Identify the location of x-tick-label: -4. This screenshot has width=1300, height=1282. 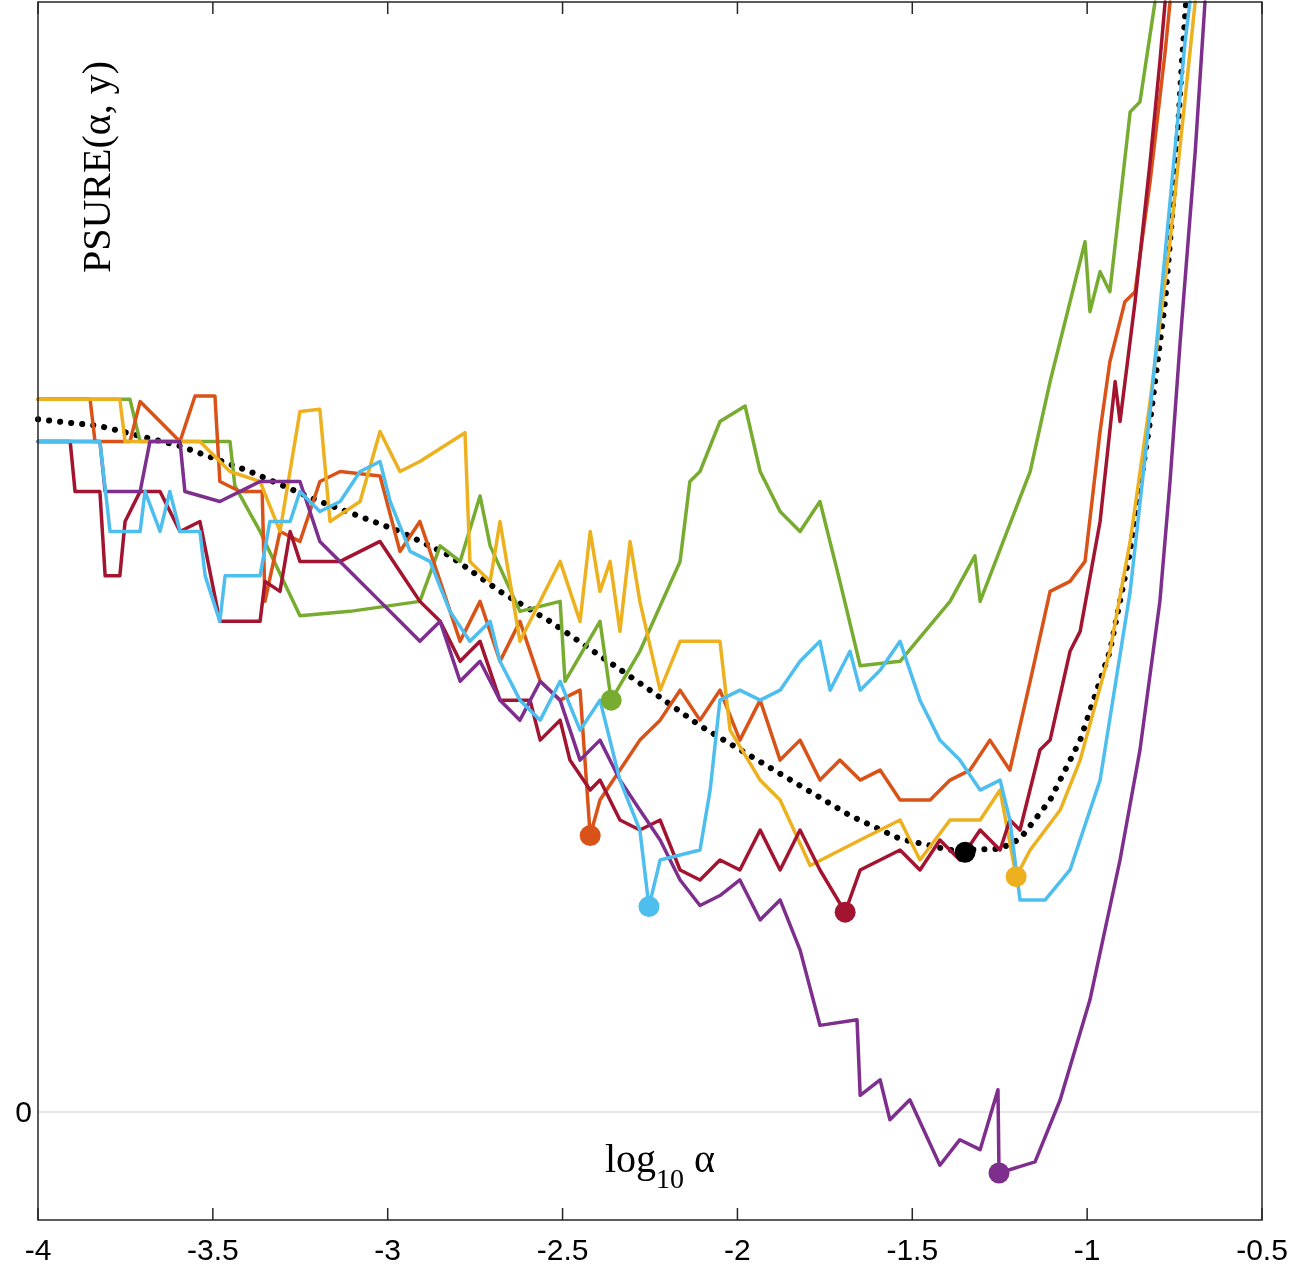
(38, 1249).